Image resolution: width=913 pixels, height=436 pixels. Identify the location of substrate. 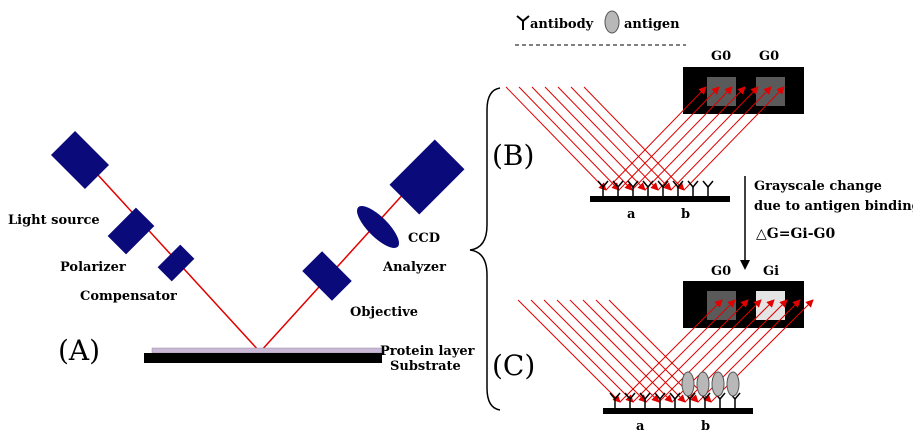
(263, 358).